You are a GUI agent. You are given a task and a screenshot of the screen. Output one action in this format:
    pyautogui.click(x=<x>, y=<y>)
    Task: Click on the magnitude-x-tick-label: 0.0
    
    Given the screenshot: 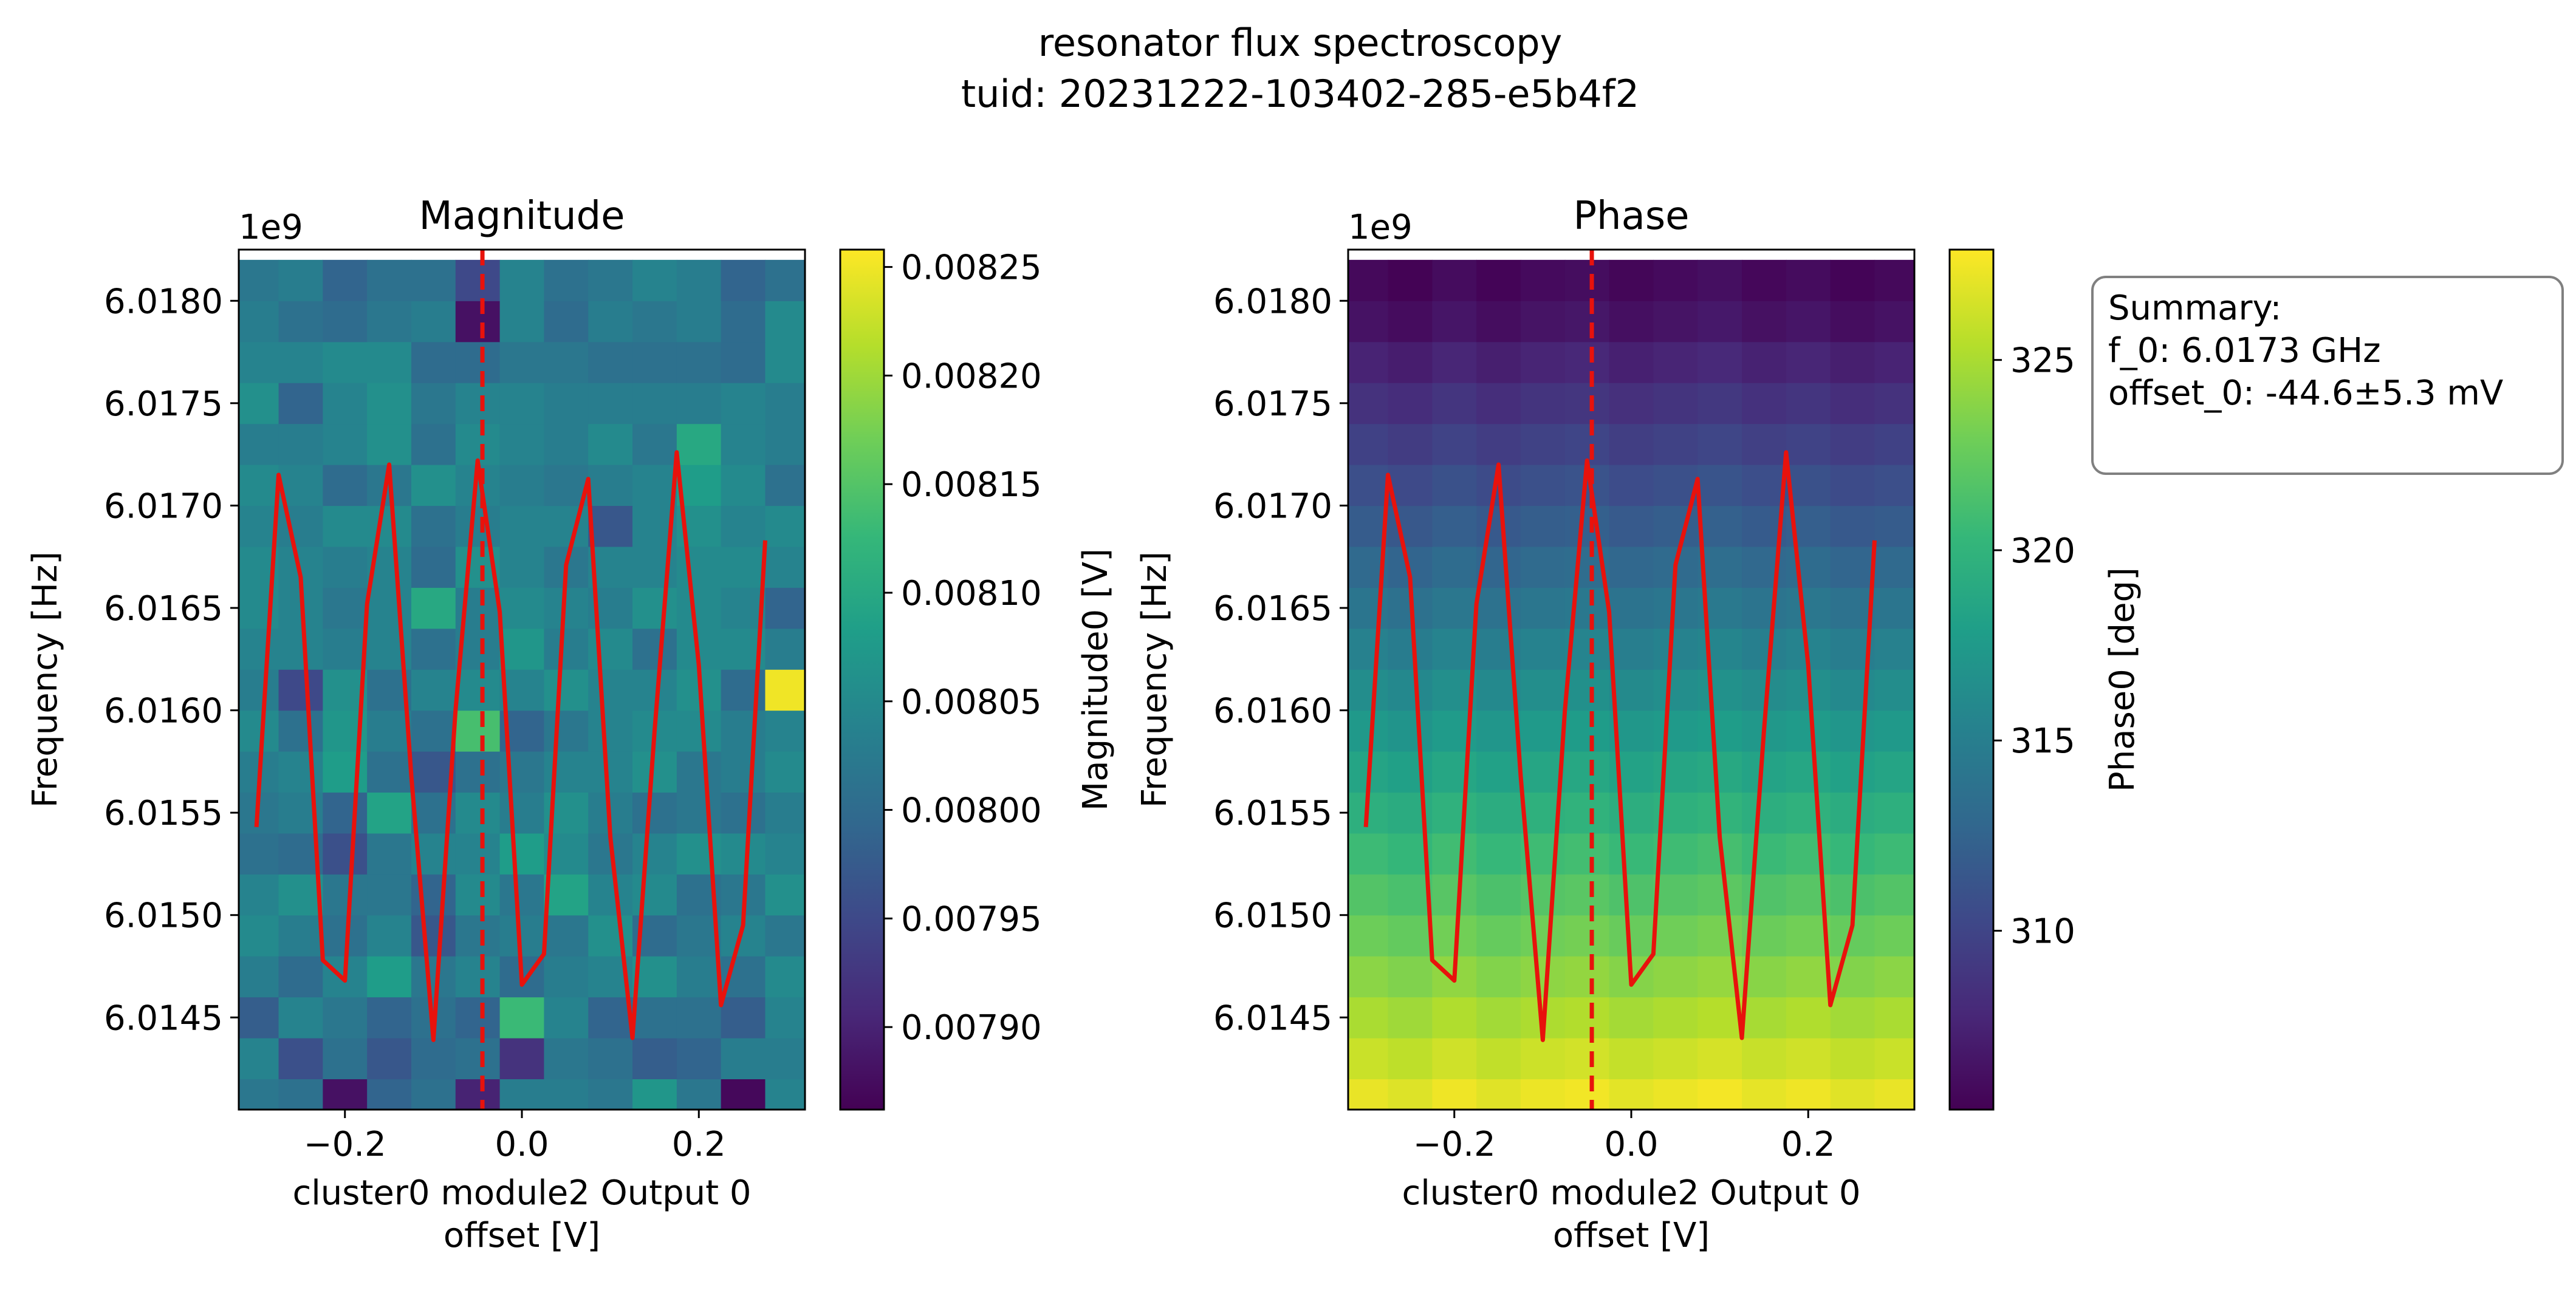 What is the action you would take?
    pyautogui.click(x=522, y=1144)
    